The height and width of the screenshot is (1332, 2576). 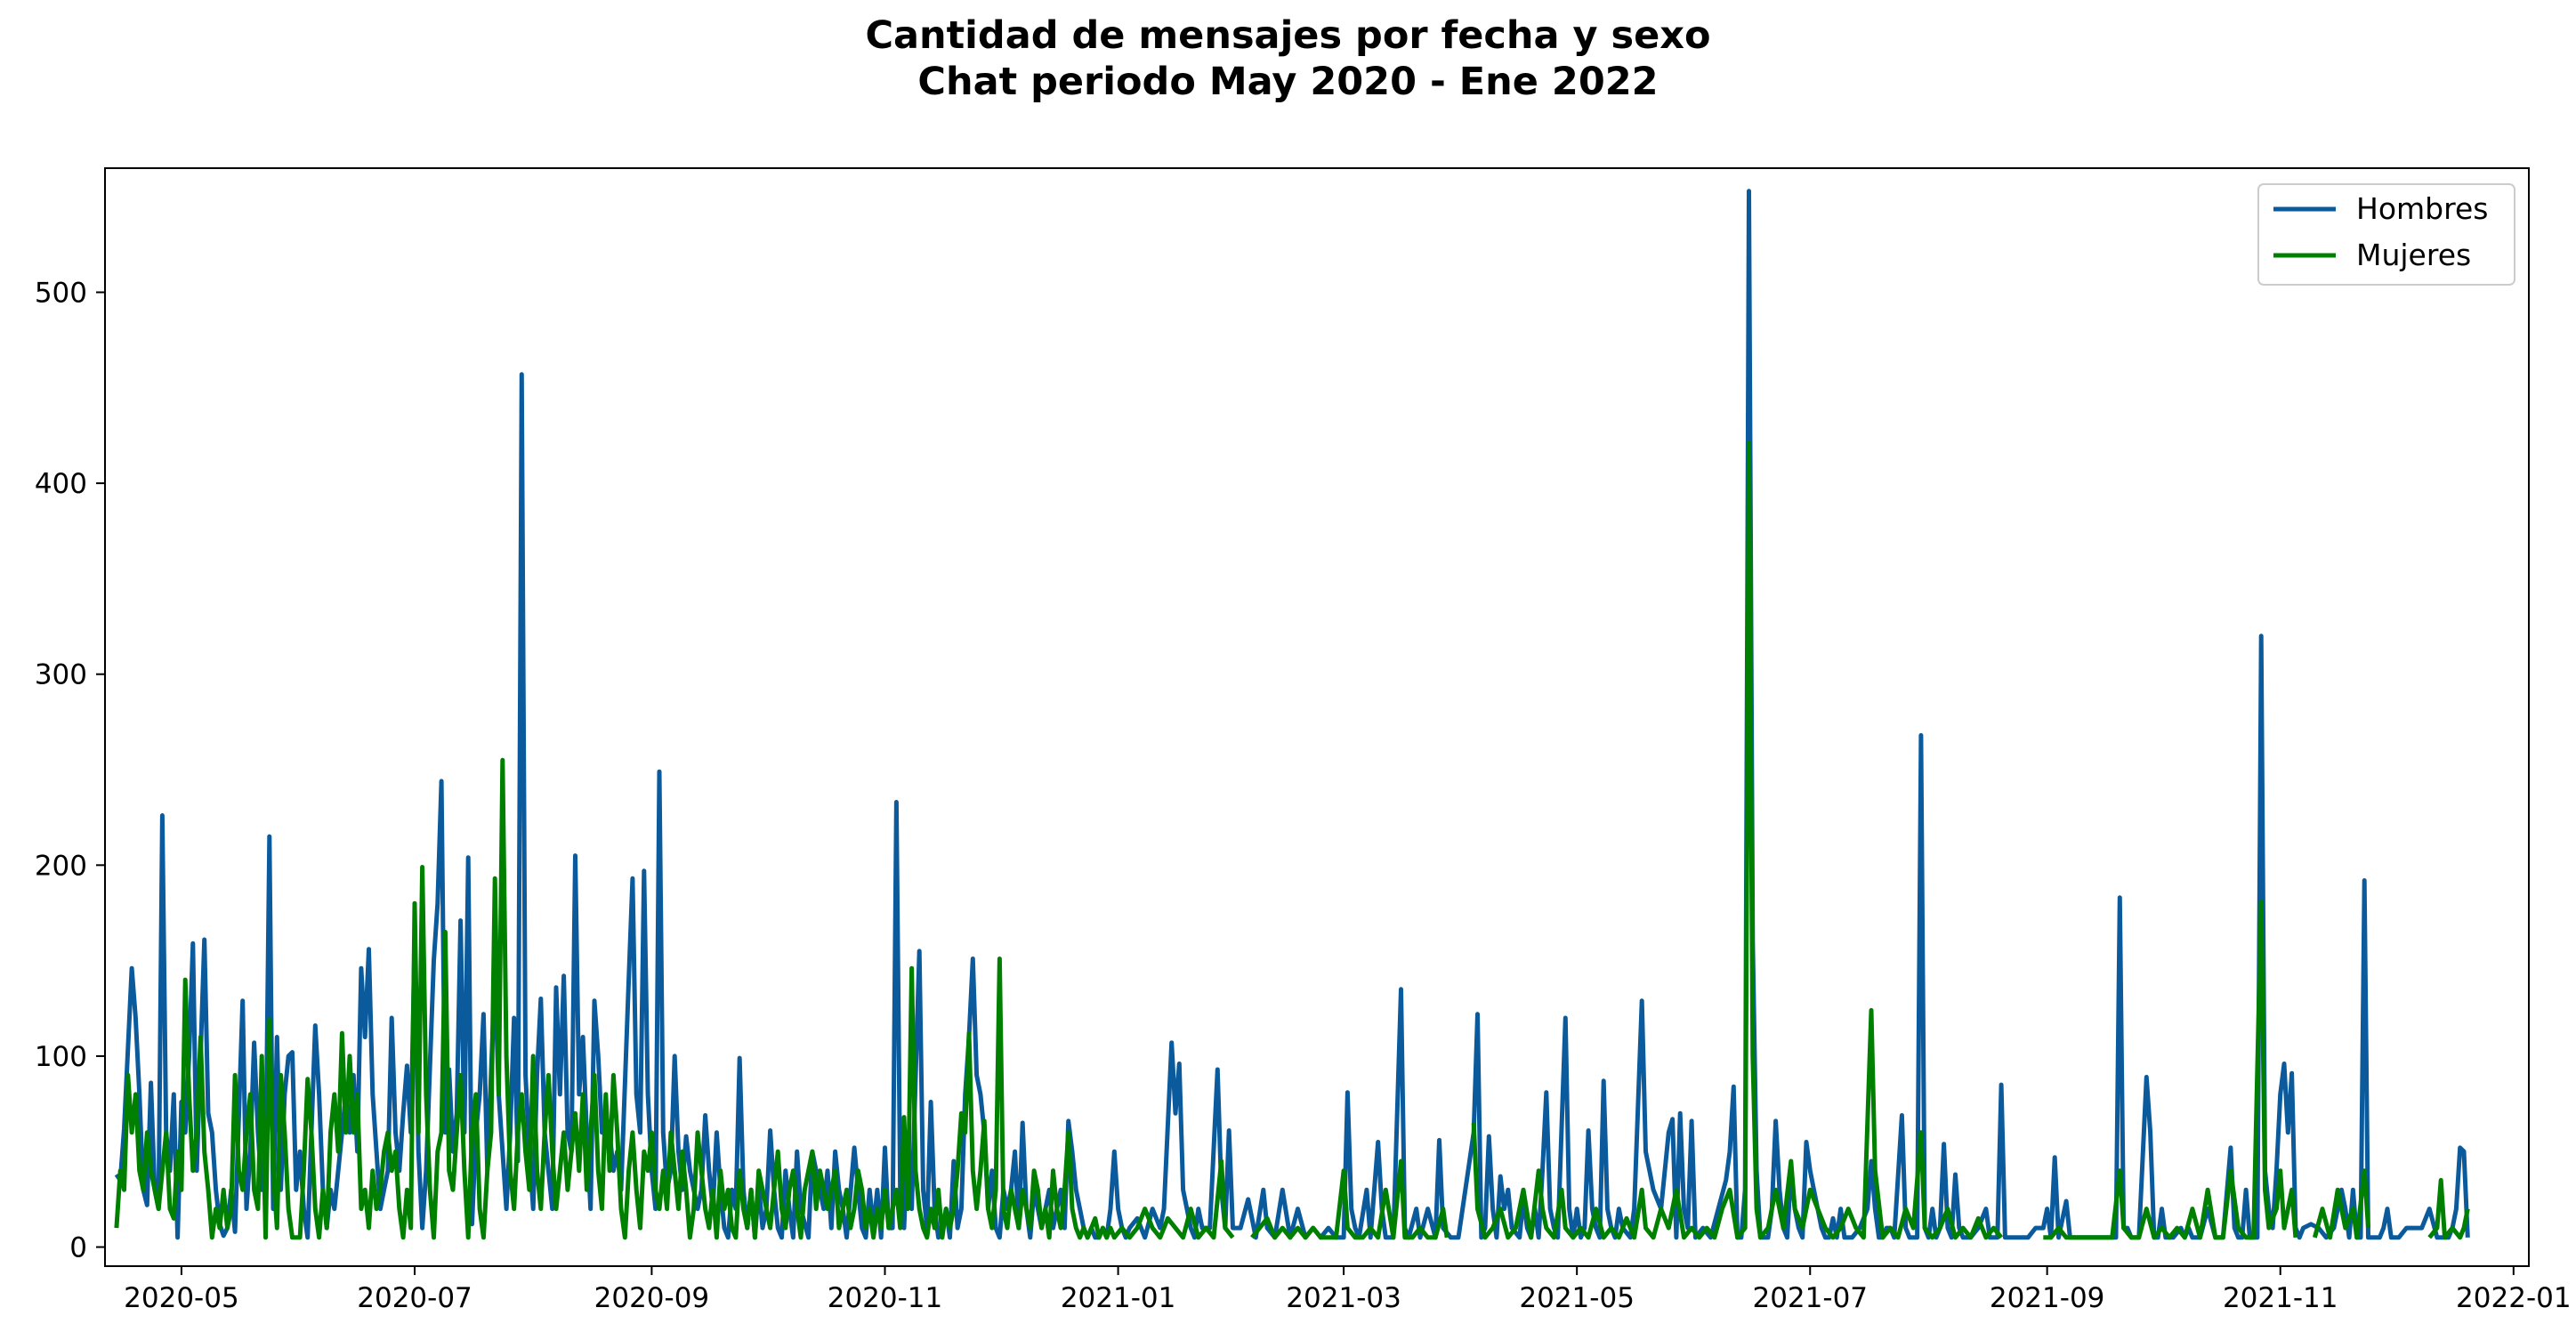 What do you see at coordinates (78, 1248) in the screenshot?
I see `y-tick-label: 0` at bounding box center [78, 1248].